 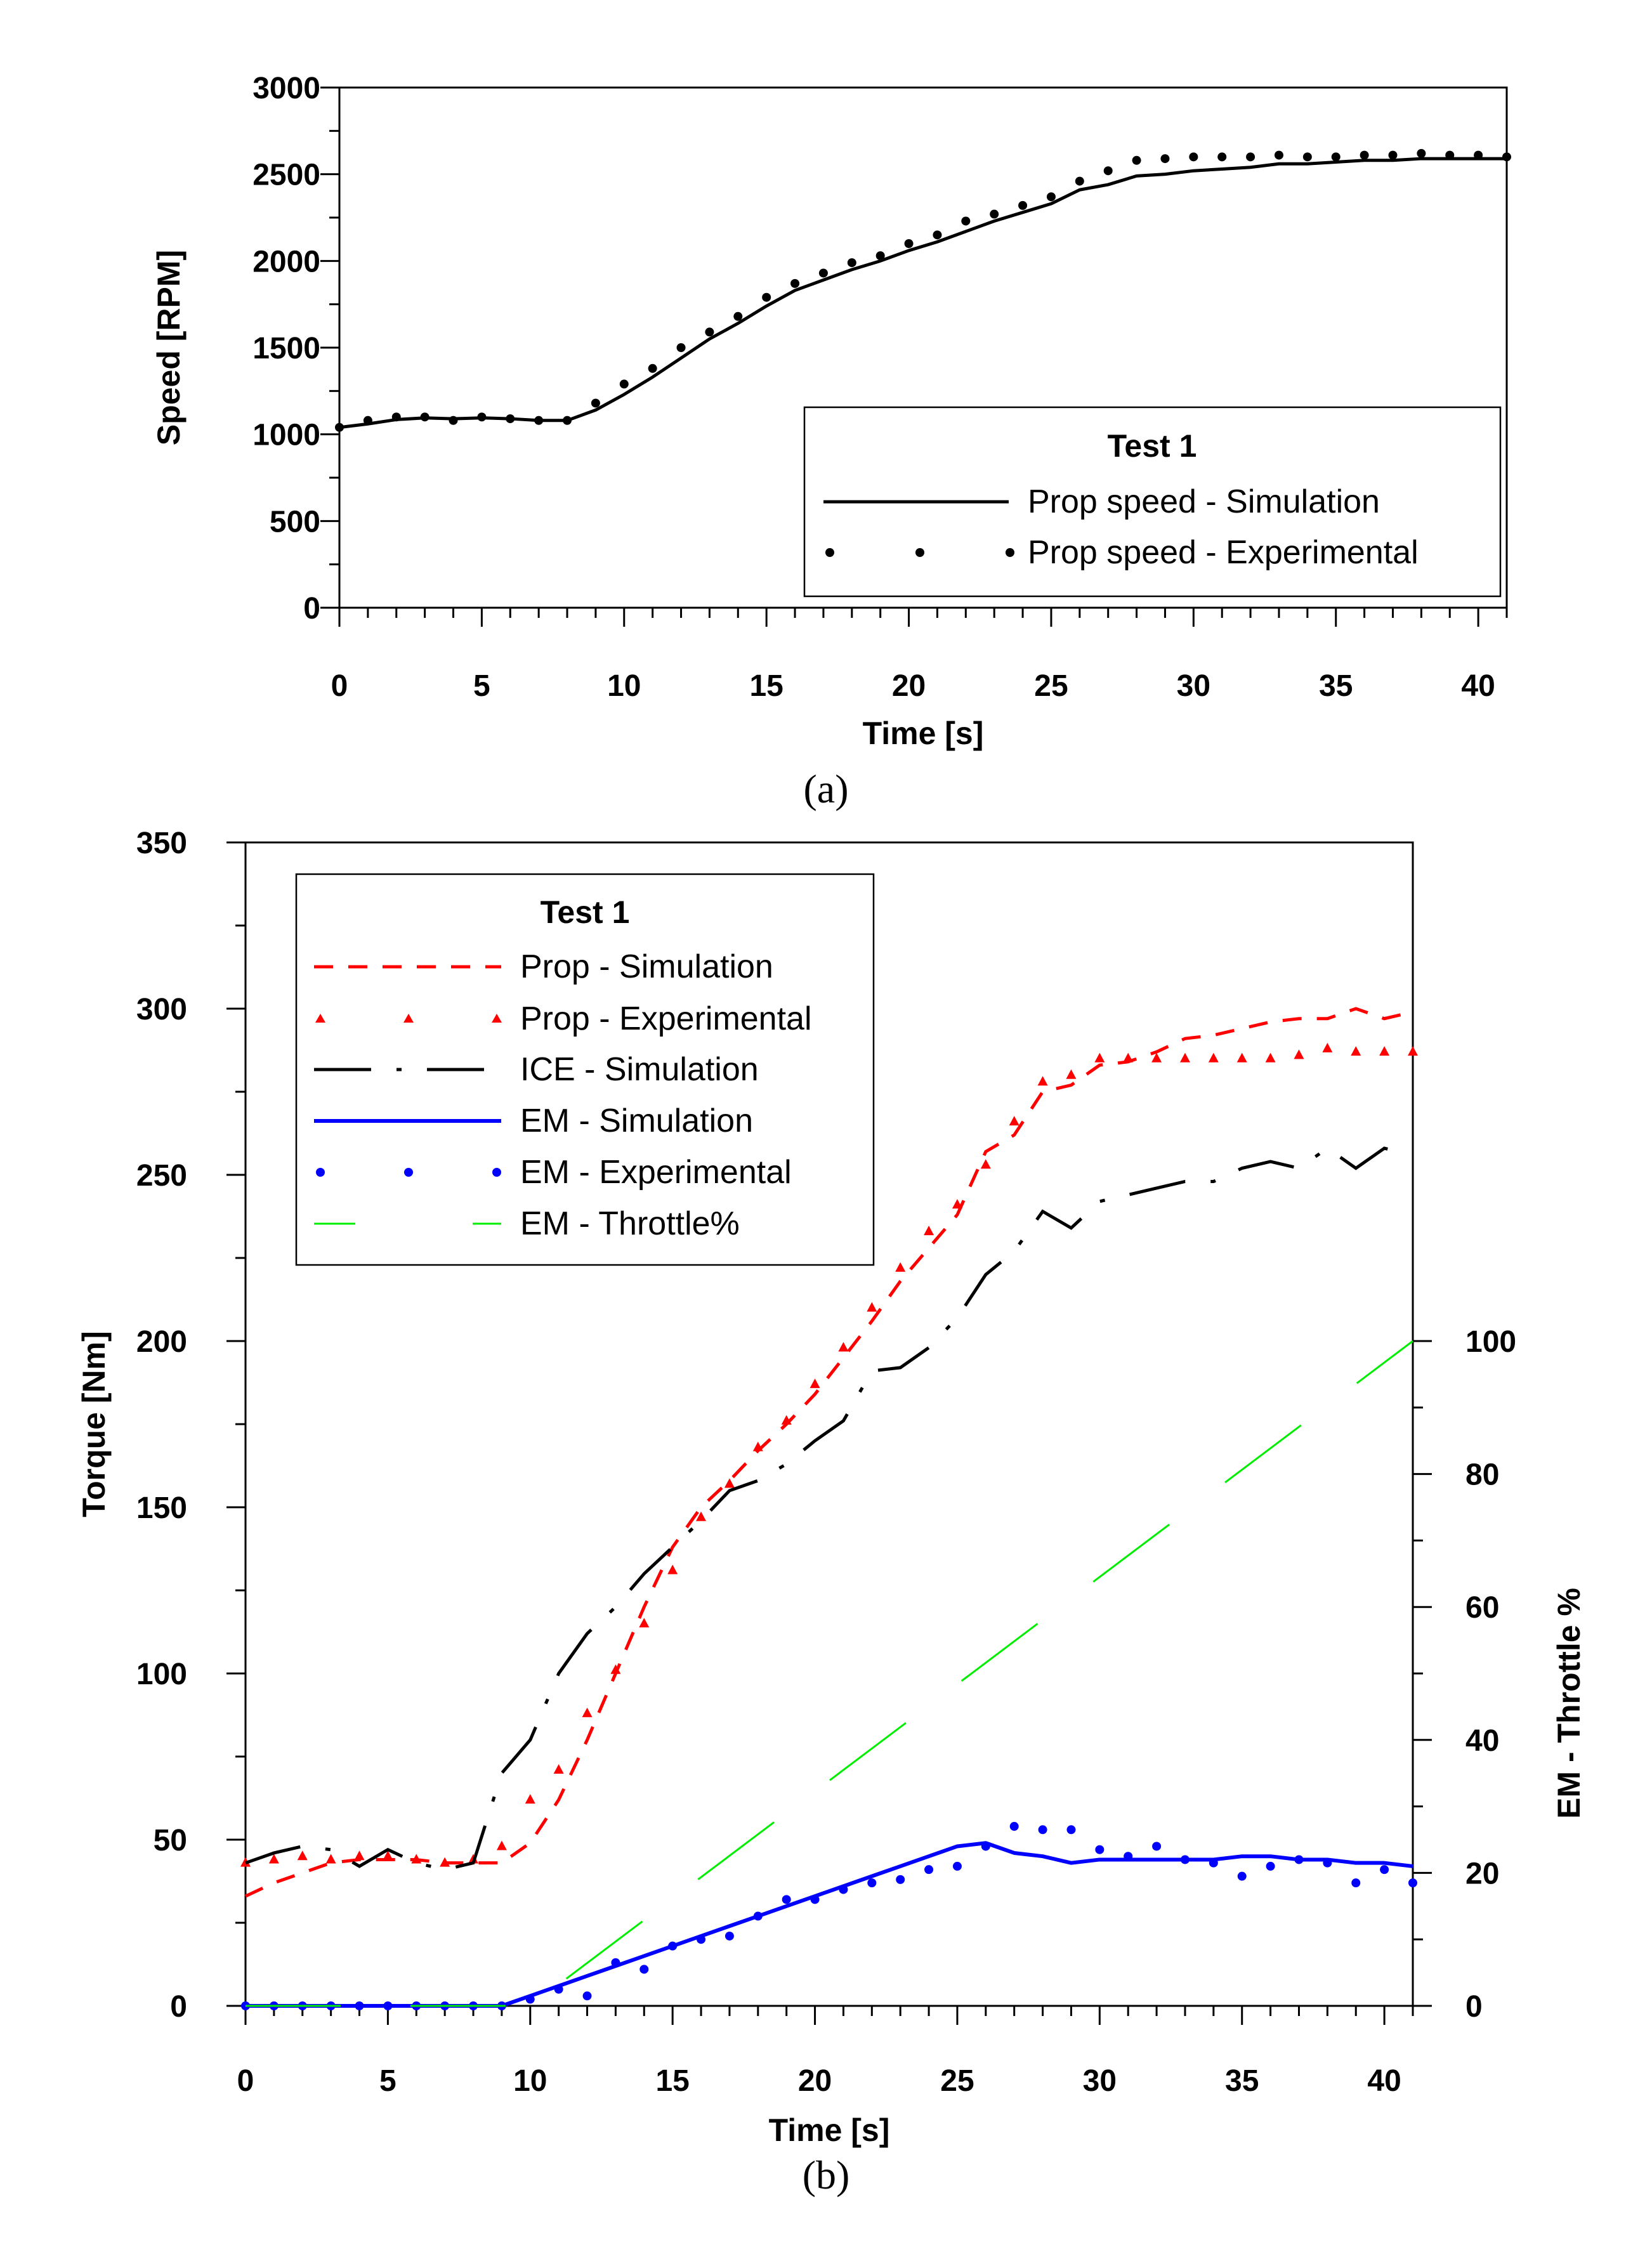 What do you see at coordinates (286, 435) in the screenshot?
I see `y-tick-label-a: 1000` at bounding box center [286, 435].